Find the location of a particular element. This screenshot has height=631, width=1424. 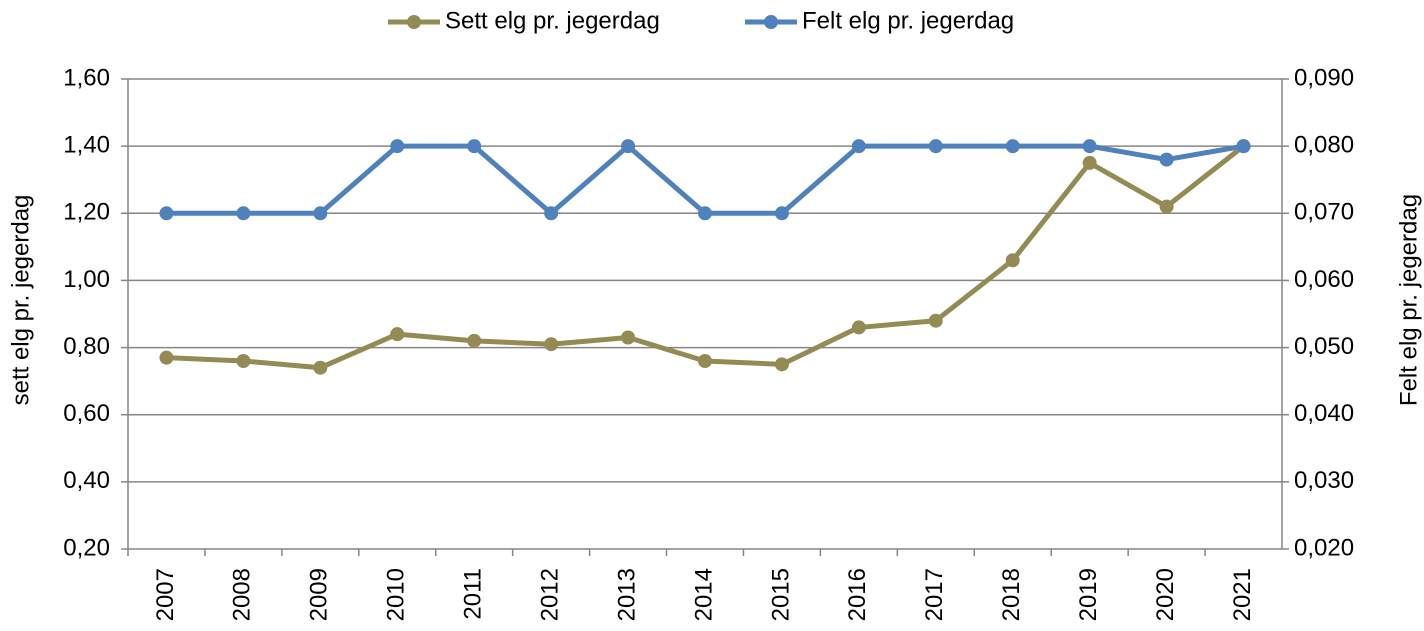

y2-tick-label: 0,080 is located at coordinates (1324, 144).